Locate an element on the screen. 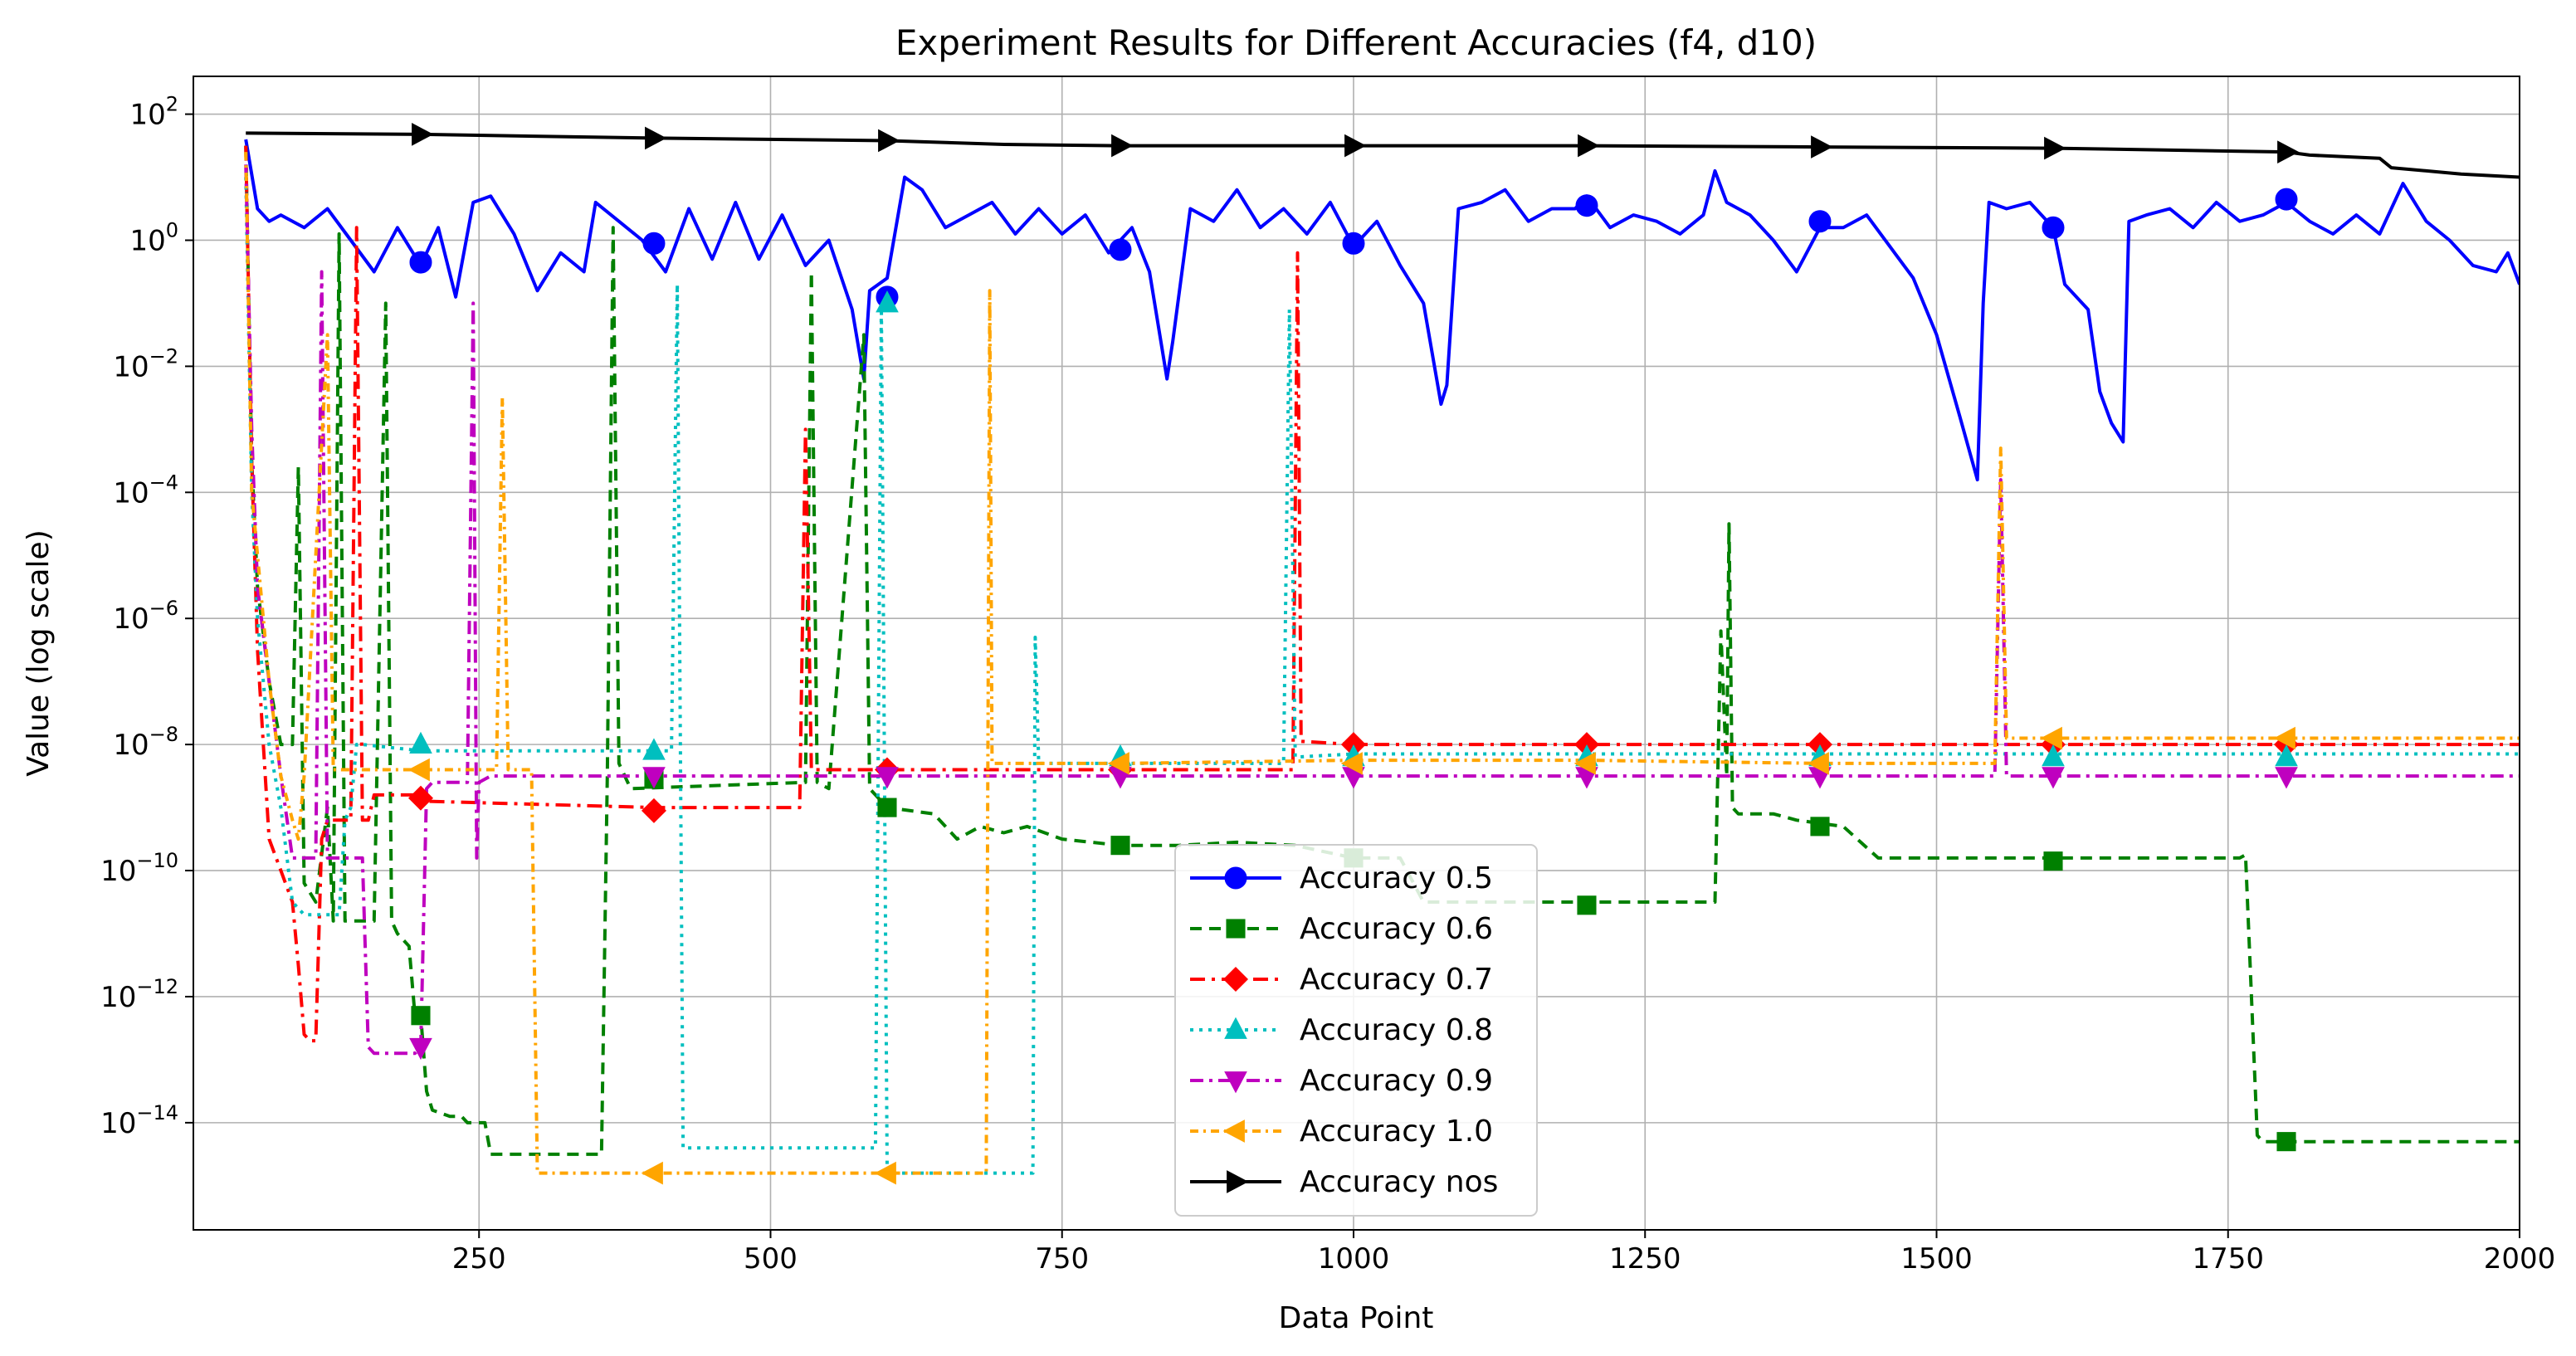 The width and height of the screenshot is (2576, 1356). y-tick-label: 10⁻⁶ is located at coordinates (145, 616).